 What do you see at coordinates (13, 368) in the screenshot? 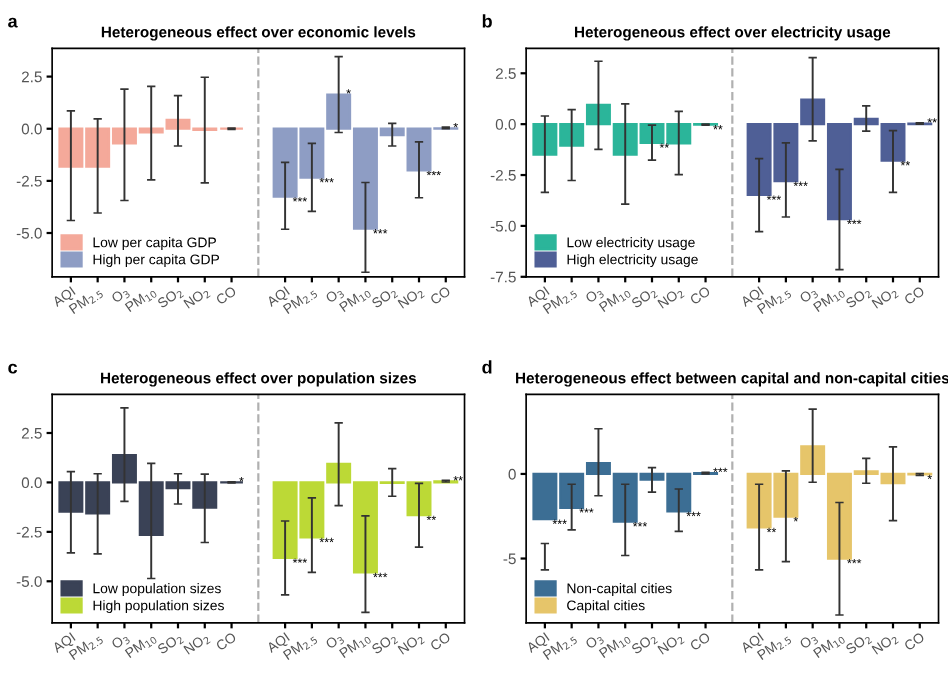
I see `text: c` at bounding box center [13, 368].